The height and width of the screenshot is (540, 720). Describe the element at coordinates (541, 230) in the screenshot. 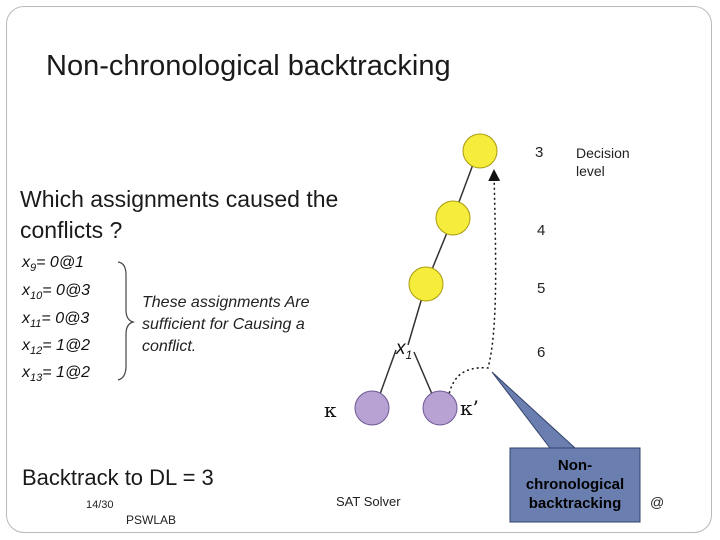

I see `level-label-4: 4` at that location.